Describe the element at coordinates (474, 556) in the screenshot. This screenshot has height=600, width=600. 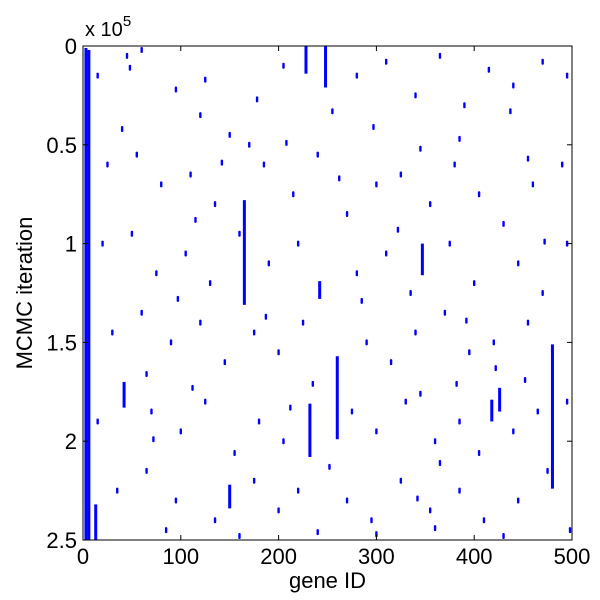
I see `x-tick-label: 400` at that location.